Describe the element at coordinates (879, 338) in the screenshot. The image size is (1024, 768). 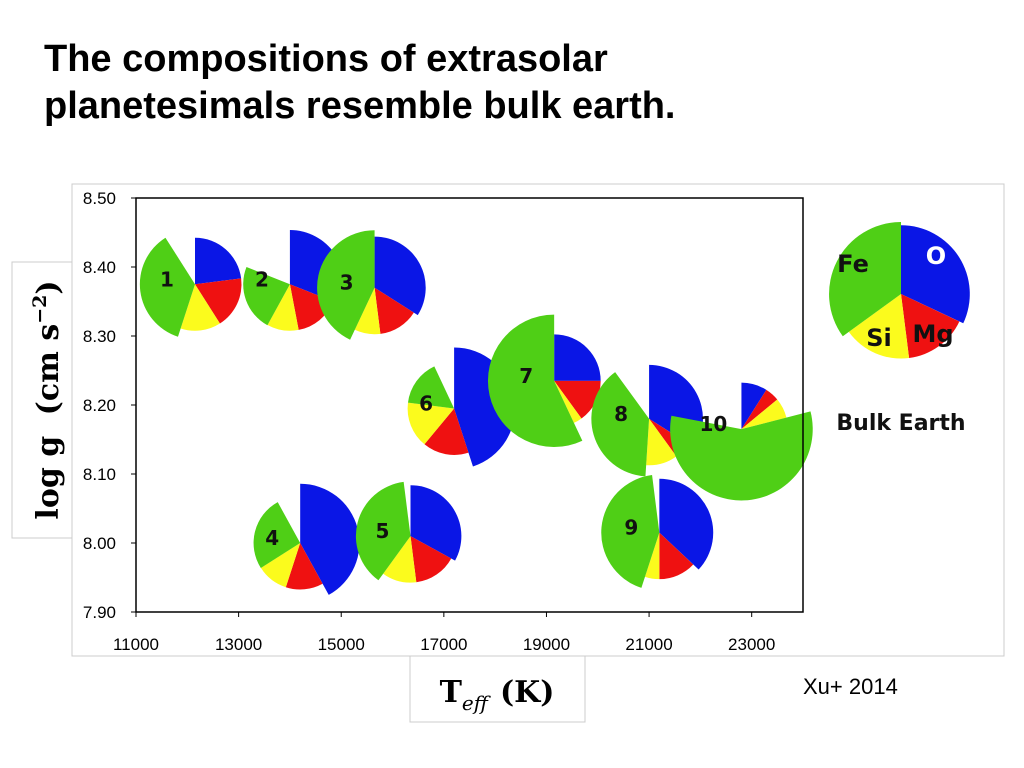
I see `bulk-earth-slice-label: Si` at that location.